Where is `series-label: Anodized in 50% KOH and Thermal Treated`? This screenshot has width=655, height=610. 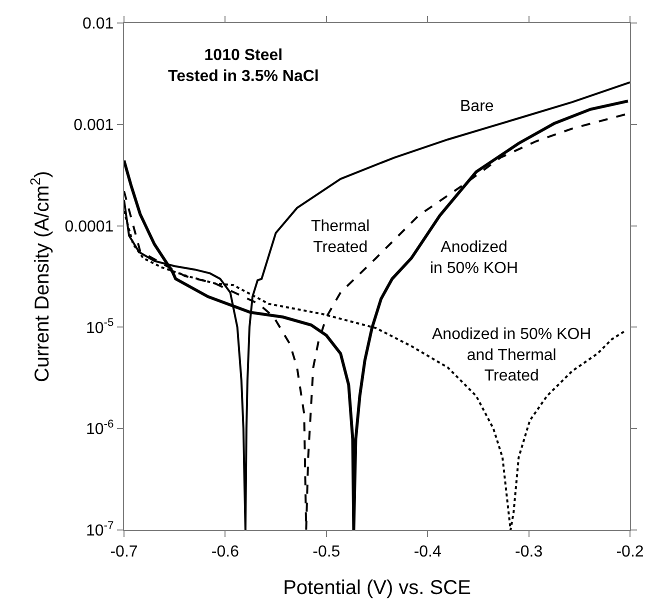 series-label: Anodized in 50% KOH and Thermal Treated is located at coordinates (512, 355).